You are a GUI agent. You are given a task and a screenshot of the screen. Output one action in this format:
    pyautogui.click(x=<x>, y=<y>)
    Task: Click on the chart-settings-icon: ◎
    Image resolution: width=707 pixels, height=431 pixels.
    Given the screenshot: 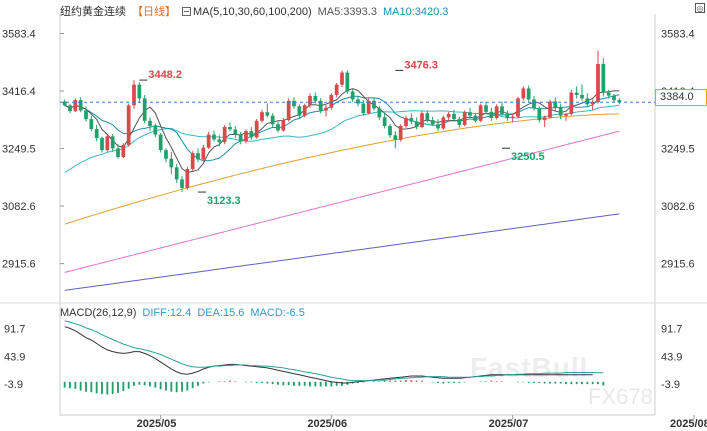 What is the action you would take?
    pyautogui.click(x=700, y=8)
    